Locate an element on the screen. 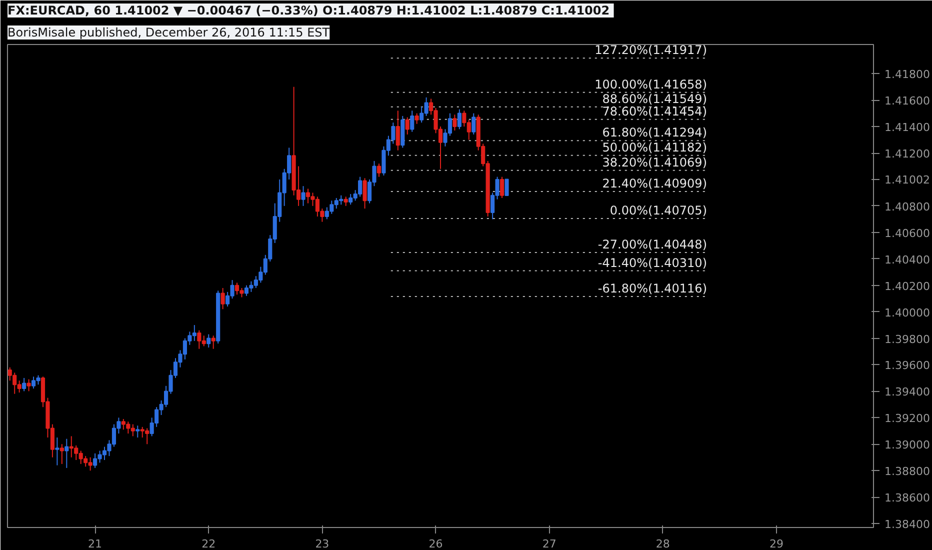 Image resolution: width=932 pixels, height=550 pixels. ref-line-label: 127.20%(1.41917) is located at coordinates (651, 50).